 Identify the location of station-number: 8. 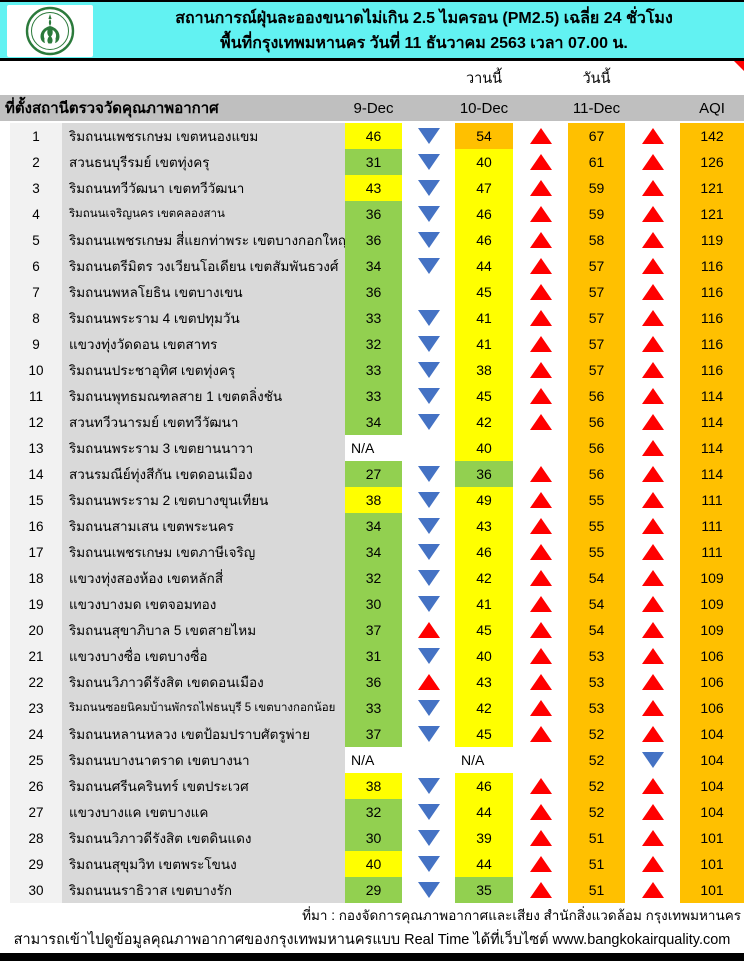
(36, 318).